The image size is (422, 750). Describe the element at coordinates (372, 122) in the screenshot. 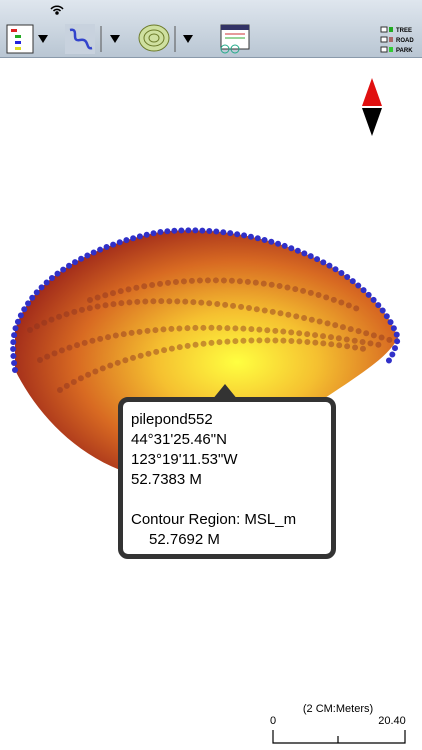

I see `compass-south` at that location.